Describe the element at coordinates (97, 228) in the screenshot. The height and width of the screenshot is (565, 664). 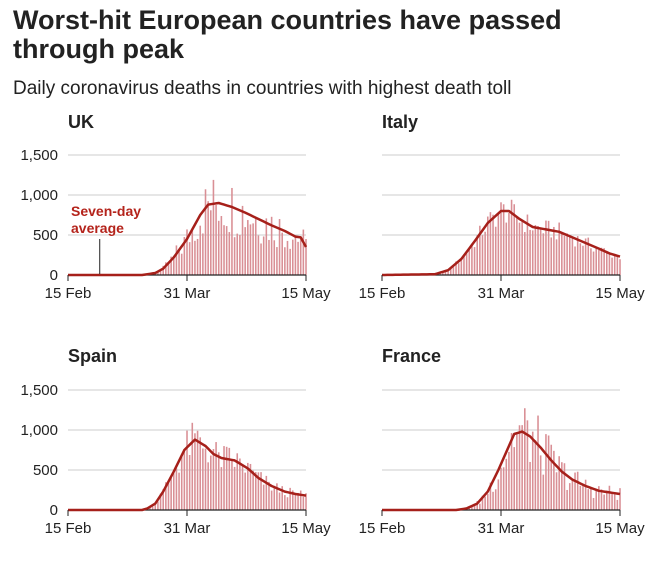
I see `annotation-label: average` at that location.